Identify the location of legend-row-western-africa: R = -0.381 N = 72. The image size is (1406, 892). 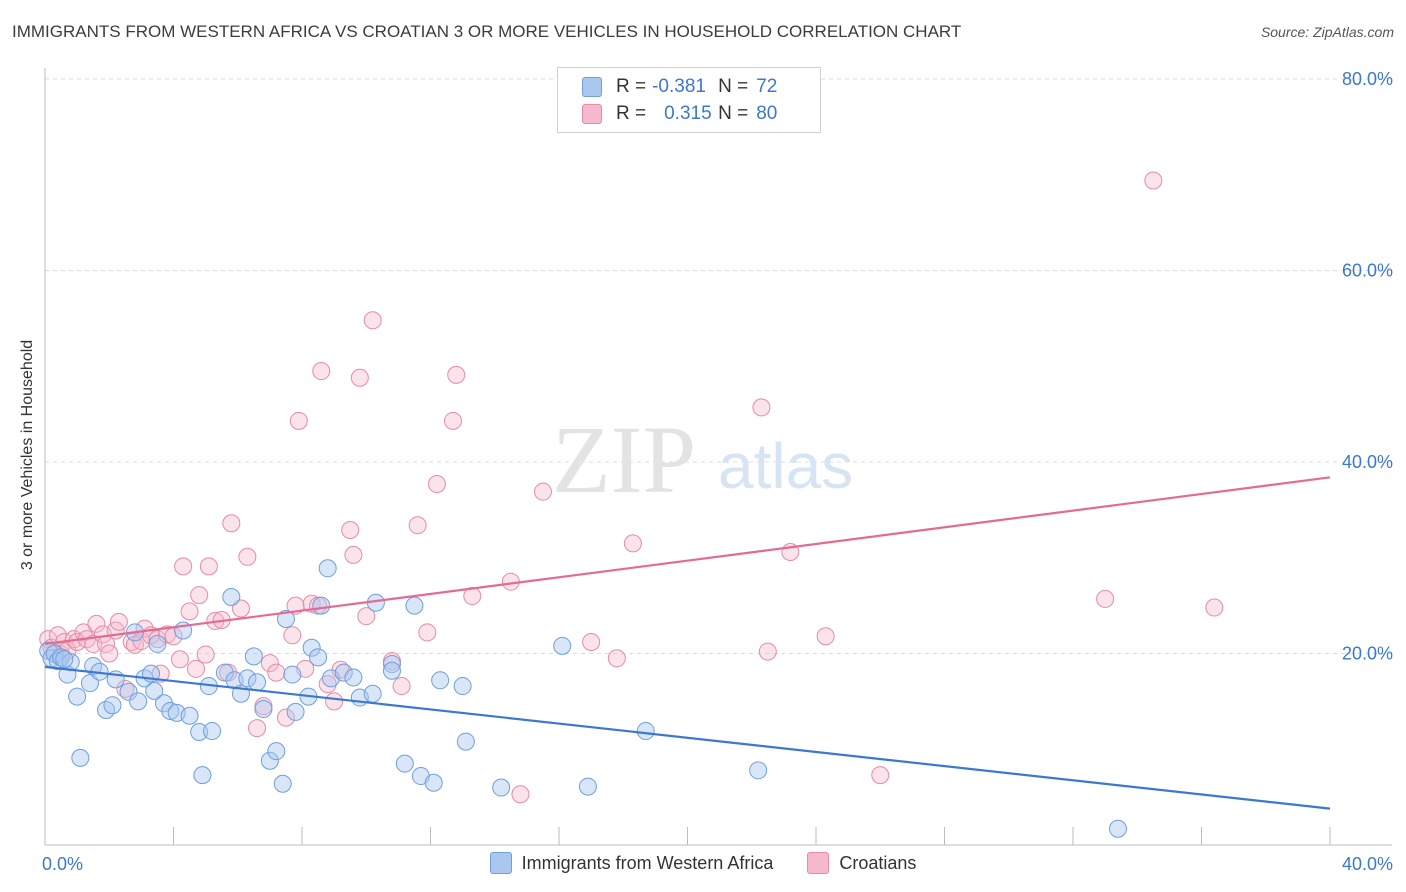
(679, 87).